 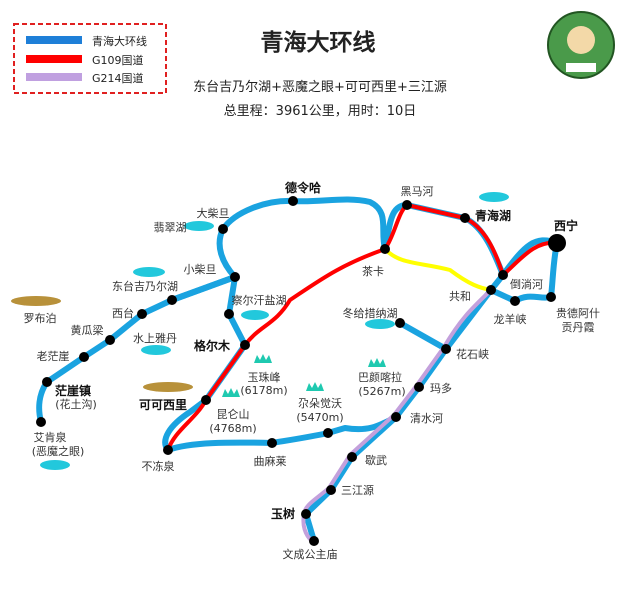 What do you see at coordinates (581, 67) in the screenshot?
I see `logo-banner` at bounding box center [581, 67].